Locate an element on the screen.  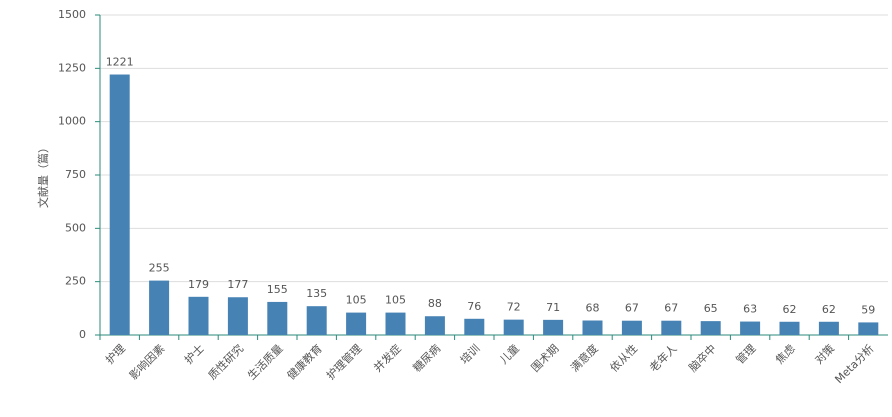
x-tick-label: 培训 is located at coordinates (469, 353).